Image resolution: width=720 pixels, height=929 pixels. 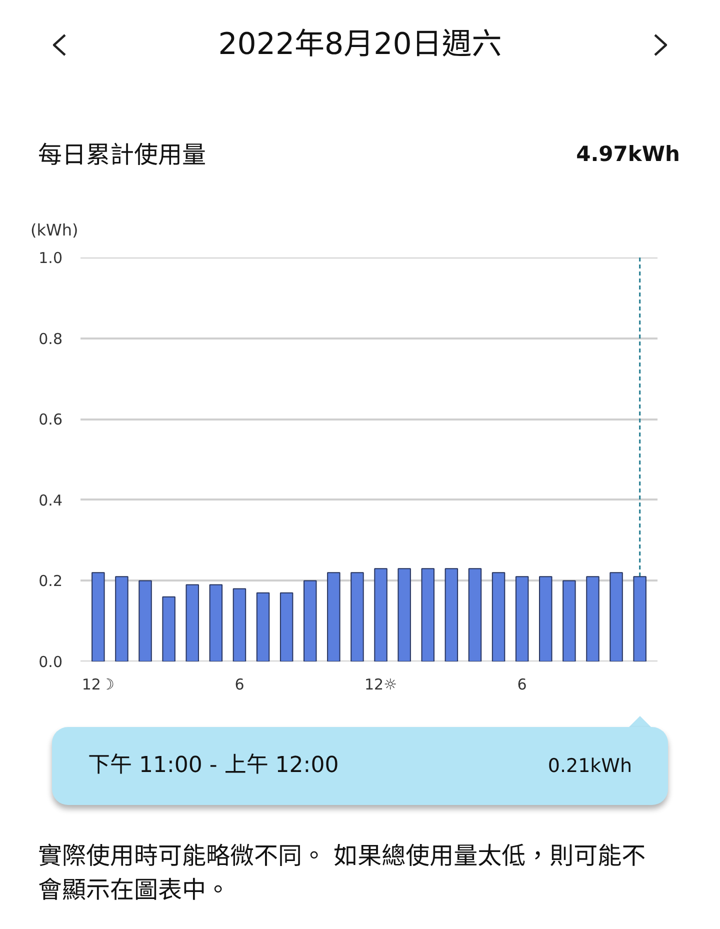 What do you see at coordinates (360, 45) in the screenshot?
I see `chart-title: 2022年8月20日週六` at bounding box center [360, 45].